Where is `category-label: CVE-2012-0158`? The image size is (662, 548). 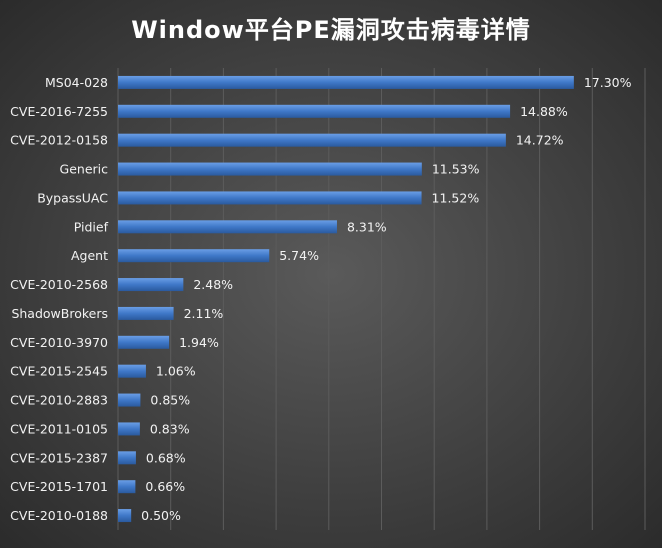
category-label: CVE-2012-0158 is located at coordinates (59, 140).